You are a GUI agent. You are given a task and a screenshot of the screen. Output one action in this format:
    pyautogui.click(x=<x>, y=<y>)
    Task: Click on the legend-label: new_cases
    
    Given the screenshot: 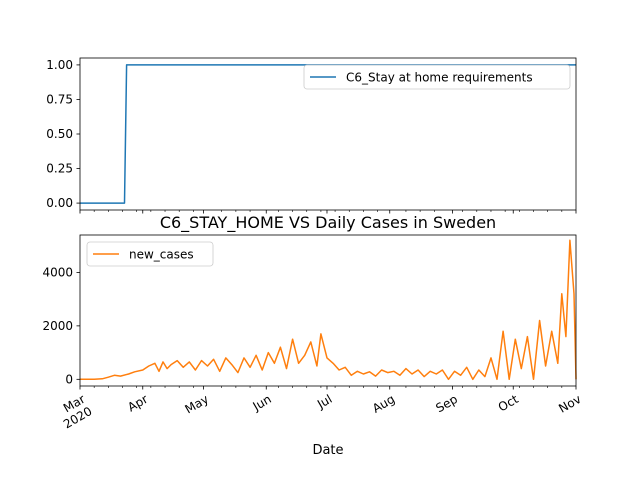 What is the action you would take?
    pyautogui.click(x=161, y=255)
    